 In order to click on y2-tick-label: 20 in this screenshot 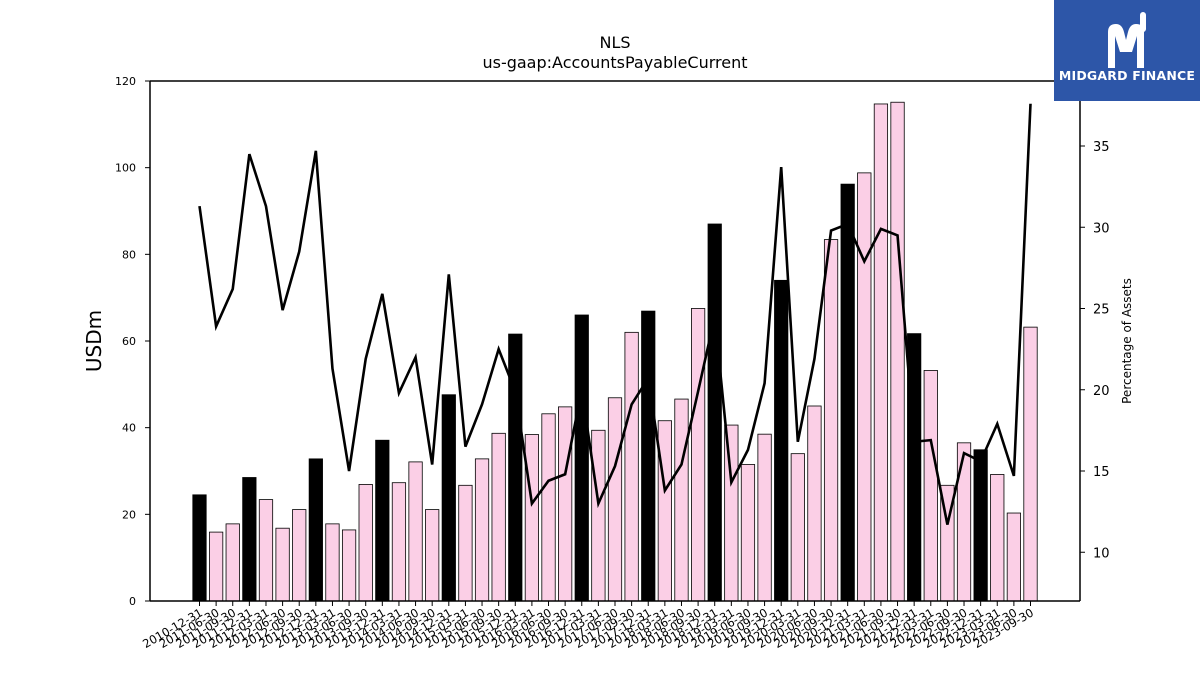, I will do `click(1101, 391)`.